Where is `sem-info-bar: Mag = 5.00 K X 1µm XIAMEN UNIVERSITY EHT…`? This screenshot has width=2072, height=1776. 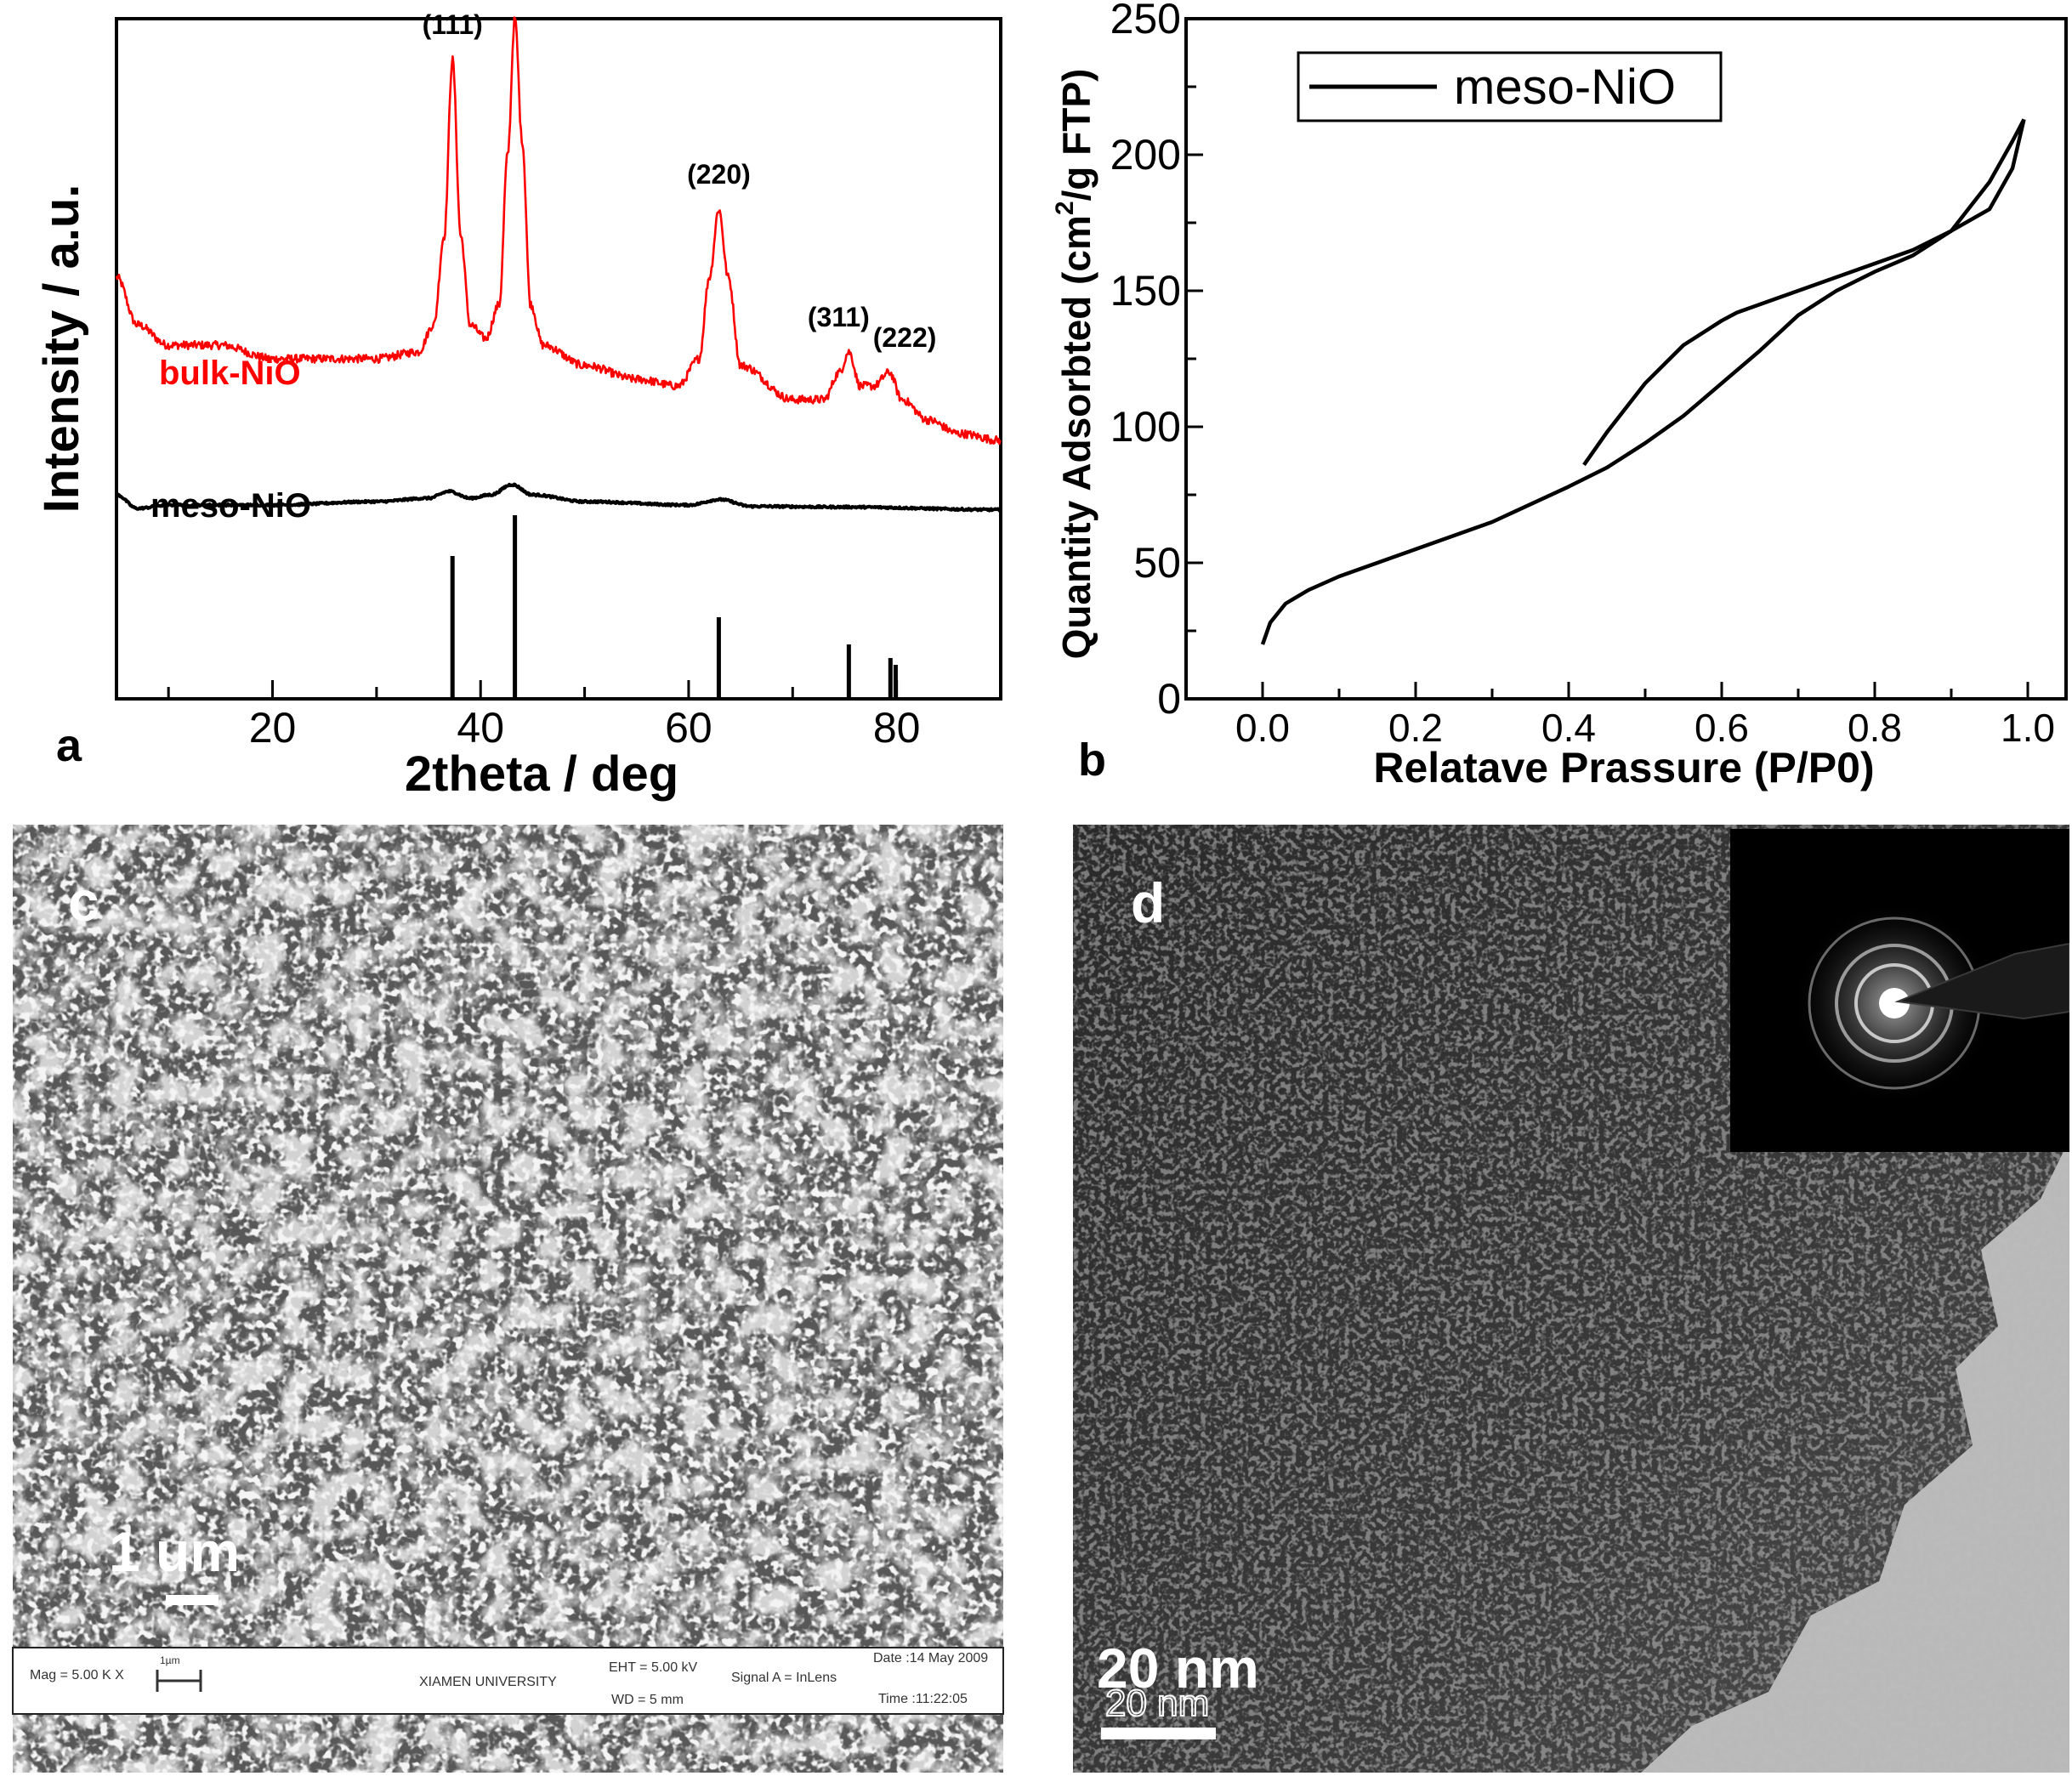 sem-info-bar: Mag = 5.00 K X 1µm XIAMEN UNIVERSITY EHT… is located at coordinates (508, 1681).